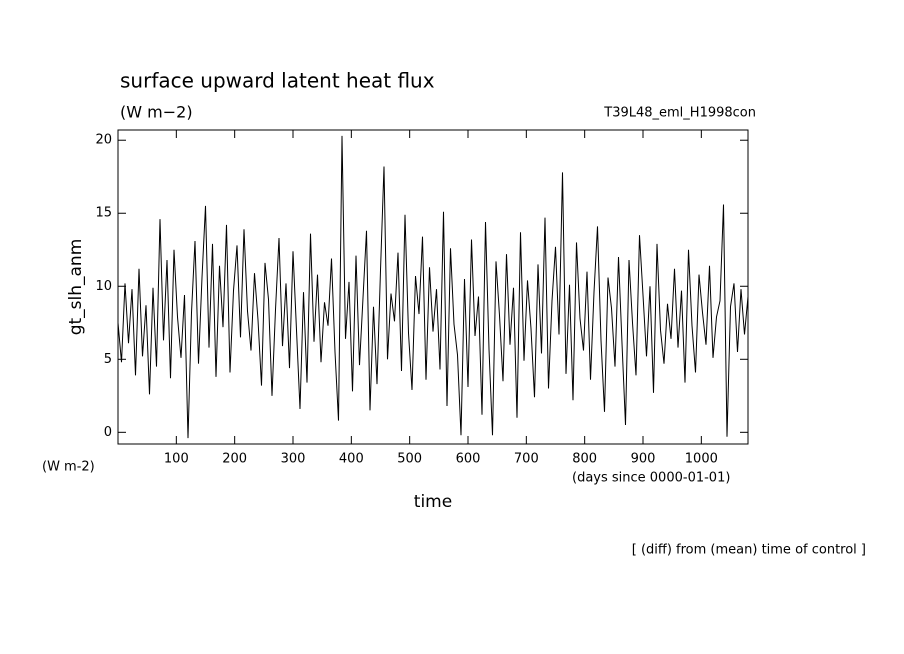 The height and width of the screenshot is (654, 904). Describe the element at coordinates (234, 459) in the screenshot. I see `x-tick-label: 200` at that location.